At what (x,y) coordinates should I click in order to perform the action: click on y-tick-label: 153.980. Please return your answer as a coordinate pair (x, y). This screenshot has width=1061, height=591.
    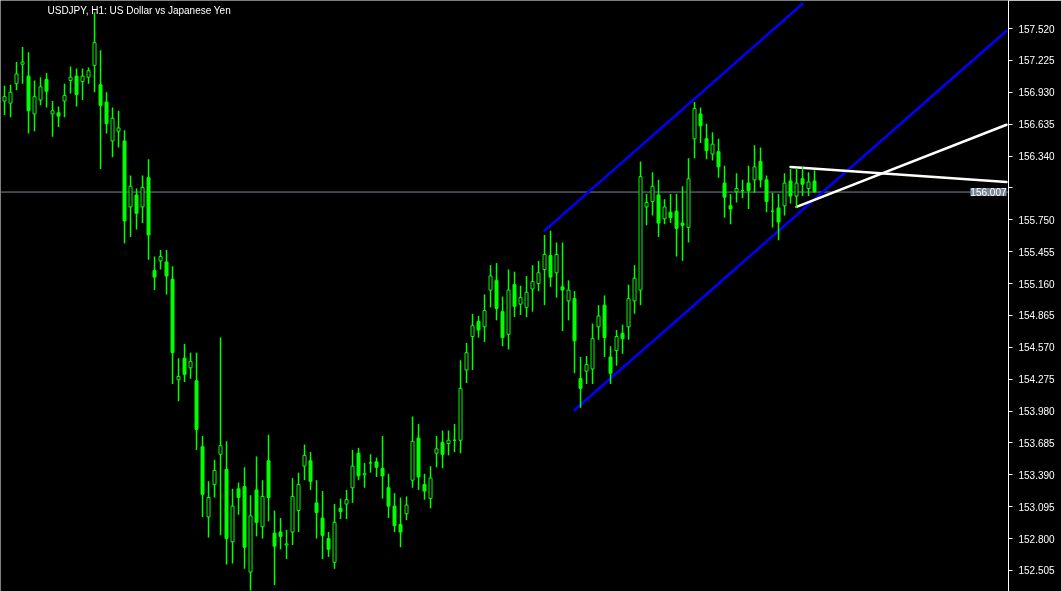
    Looking at the image, I should click on (1037, 412).